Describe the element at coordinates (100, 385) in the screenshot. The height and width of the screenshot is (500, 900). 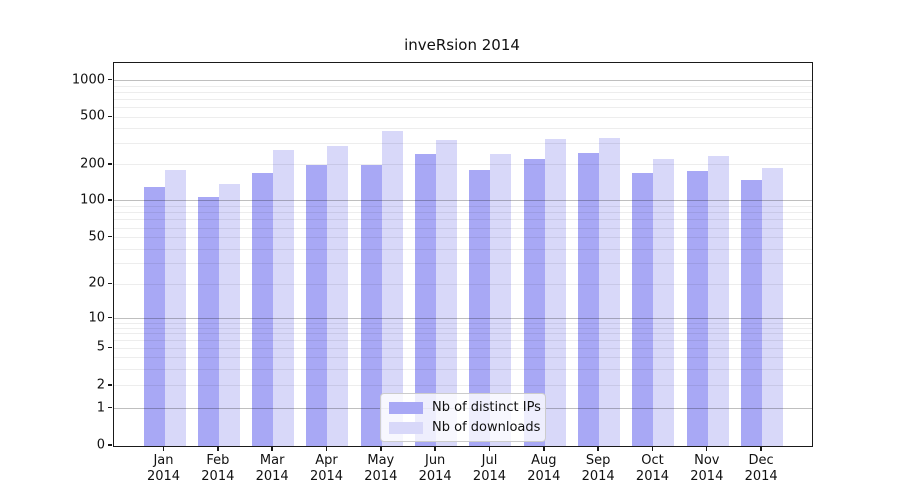
I see `y-tick-label: 2` at that location.